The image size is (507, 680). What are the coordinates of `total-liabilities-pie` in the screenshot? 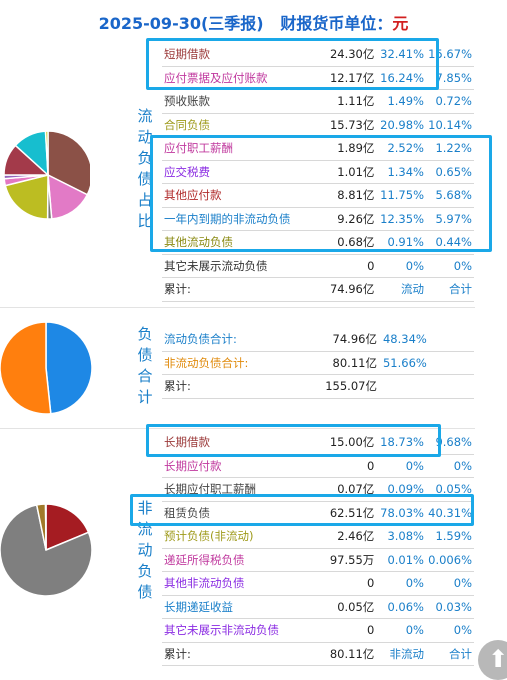 It's located at (46, 368).